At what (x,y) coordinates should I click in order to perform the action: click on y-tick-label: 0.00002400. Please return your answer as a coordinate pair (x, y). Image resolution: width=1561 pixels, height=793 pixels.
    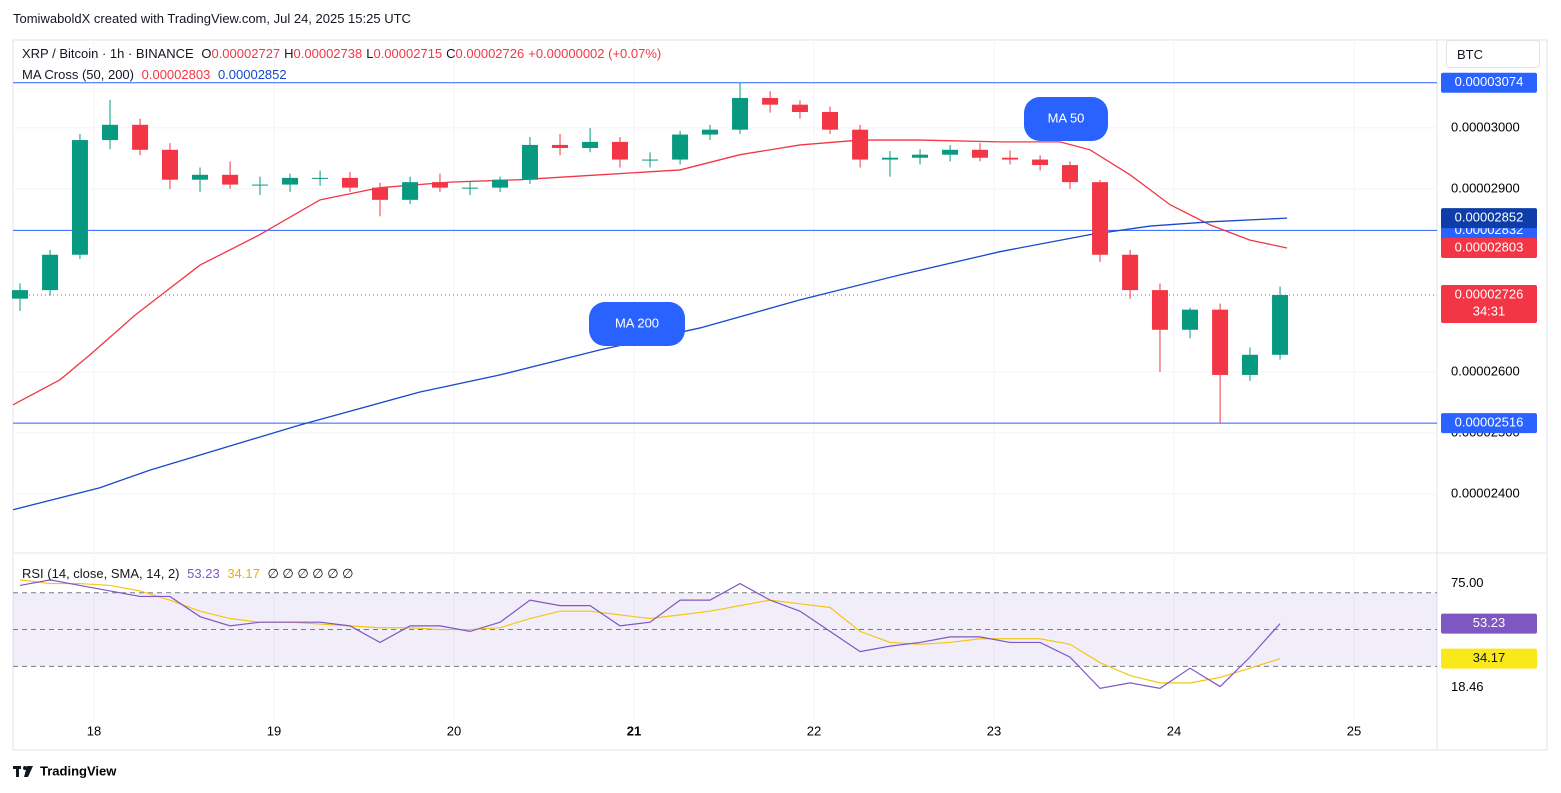
    Looking at the image, I should click on (1485, 492).